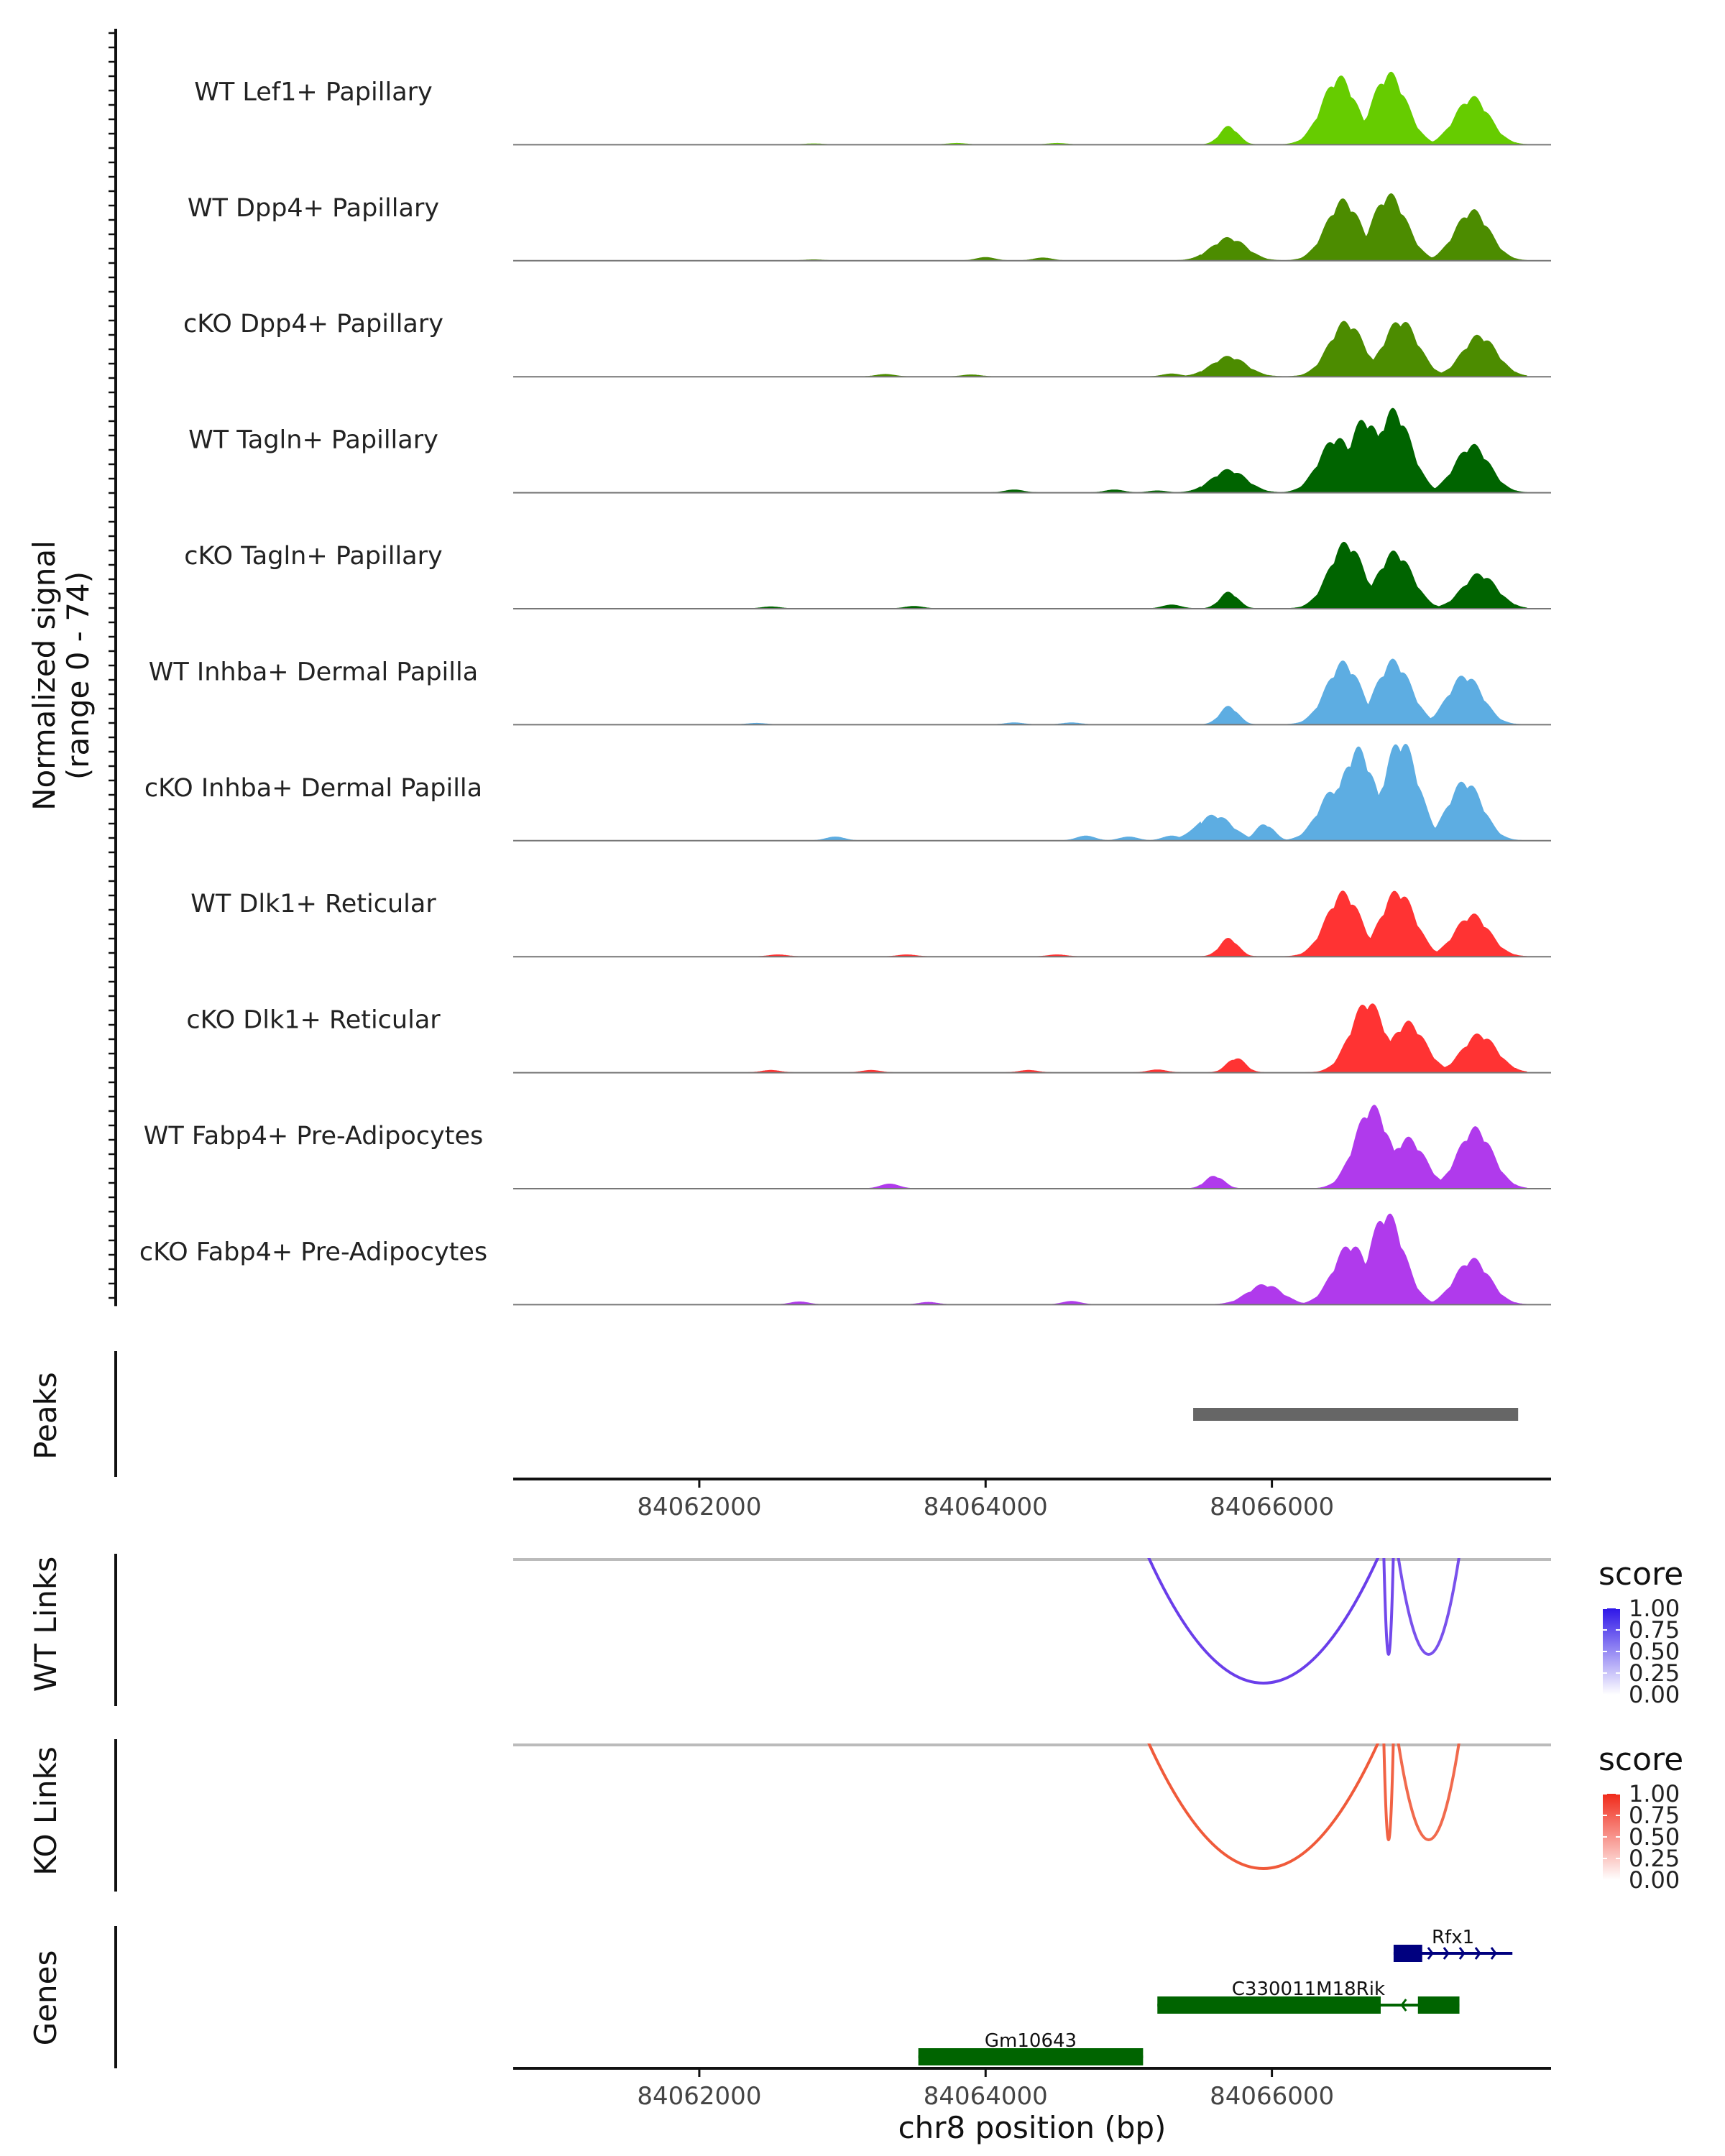  I want to click on genes-label: Genes, so click(45, 1998).